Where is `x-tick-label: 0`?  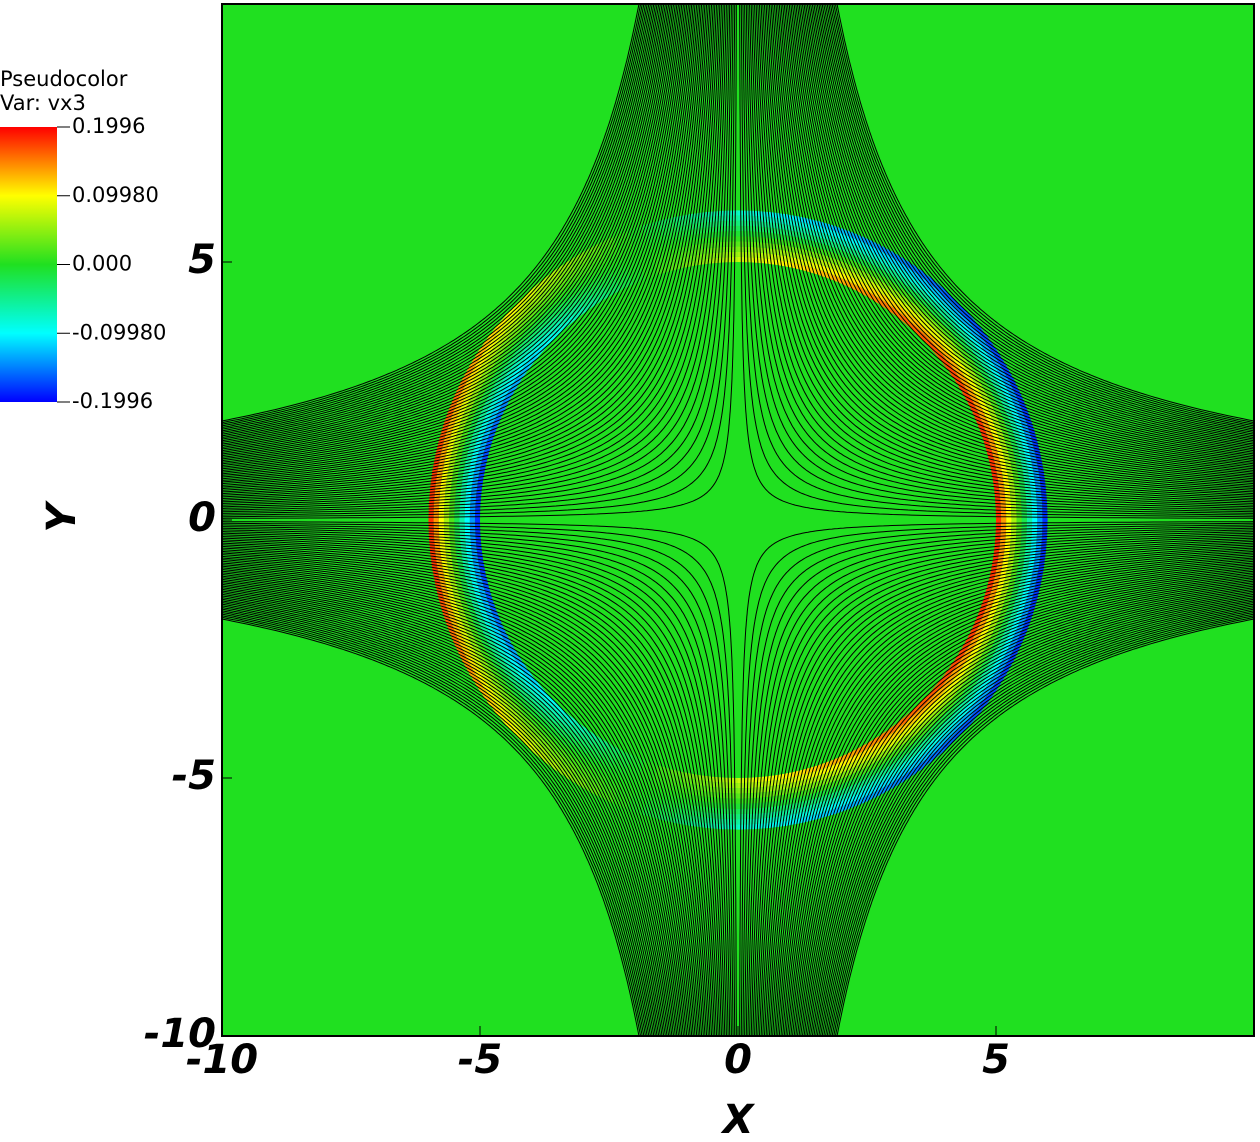 x-tick-label: 0 is located at coordinates (738, 1060).